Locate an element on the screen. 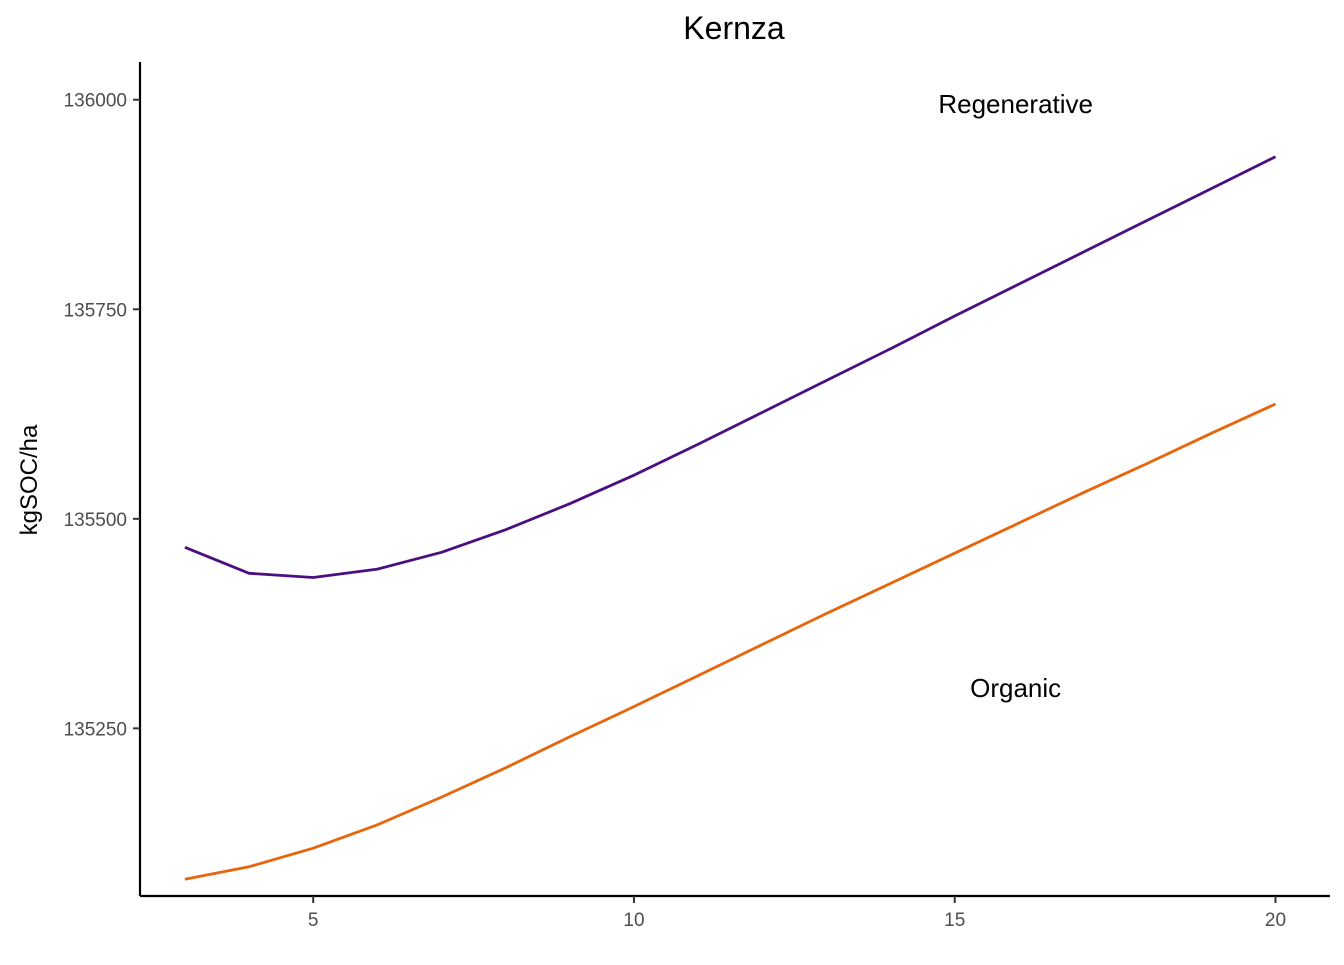 The height and width of the screenshot is (965, 1344). x-tick-label: 10 is located at coordinates (633, 920).